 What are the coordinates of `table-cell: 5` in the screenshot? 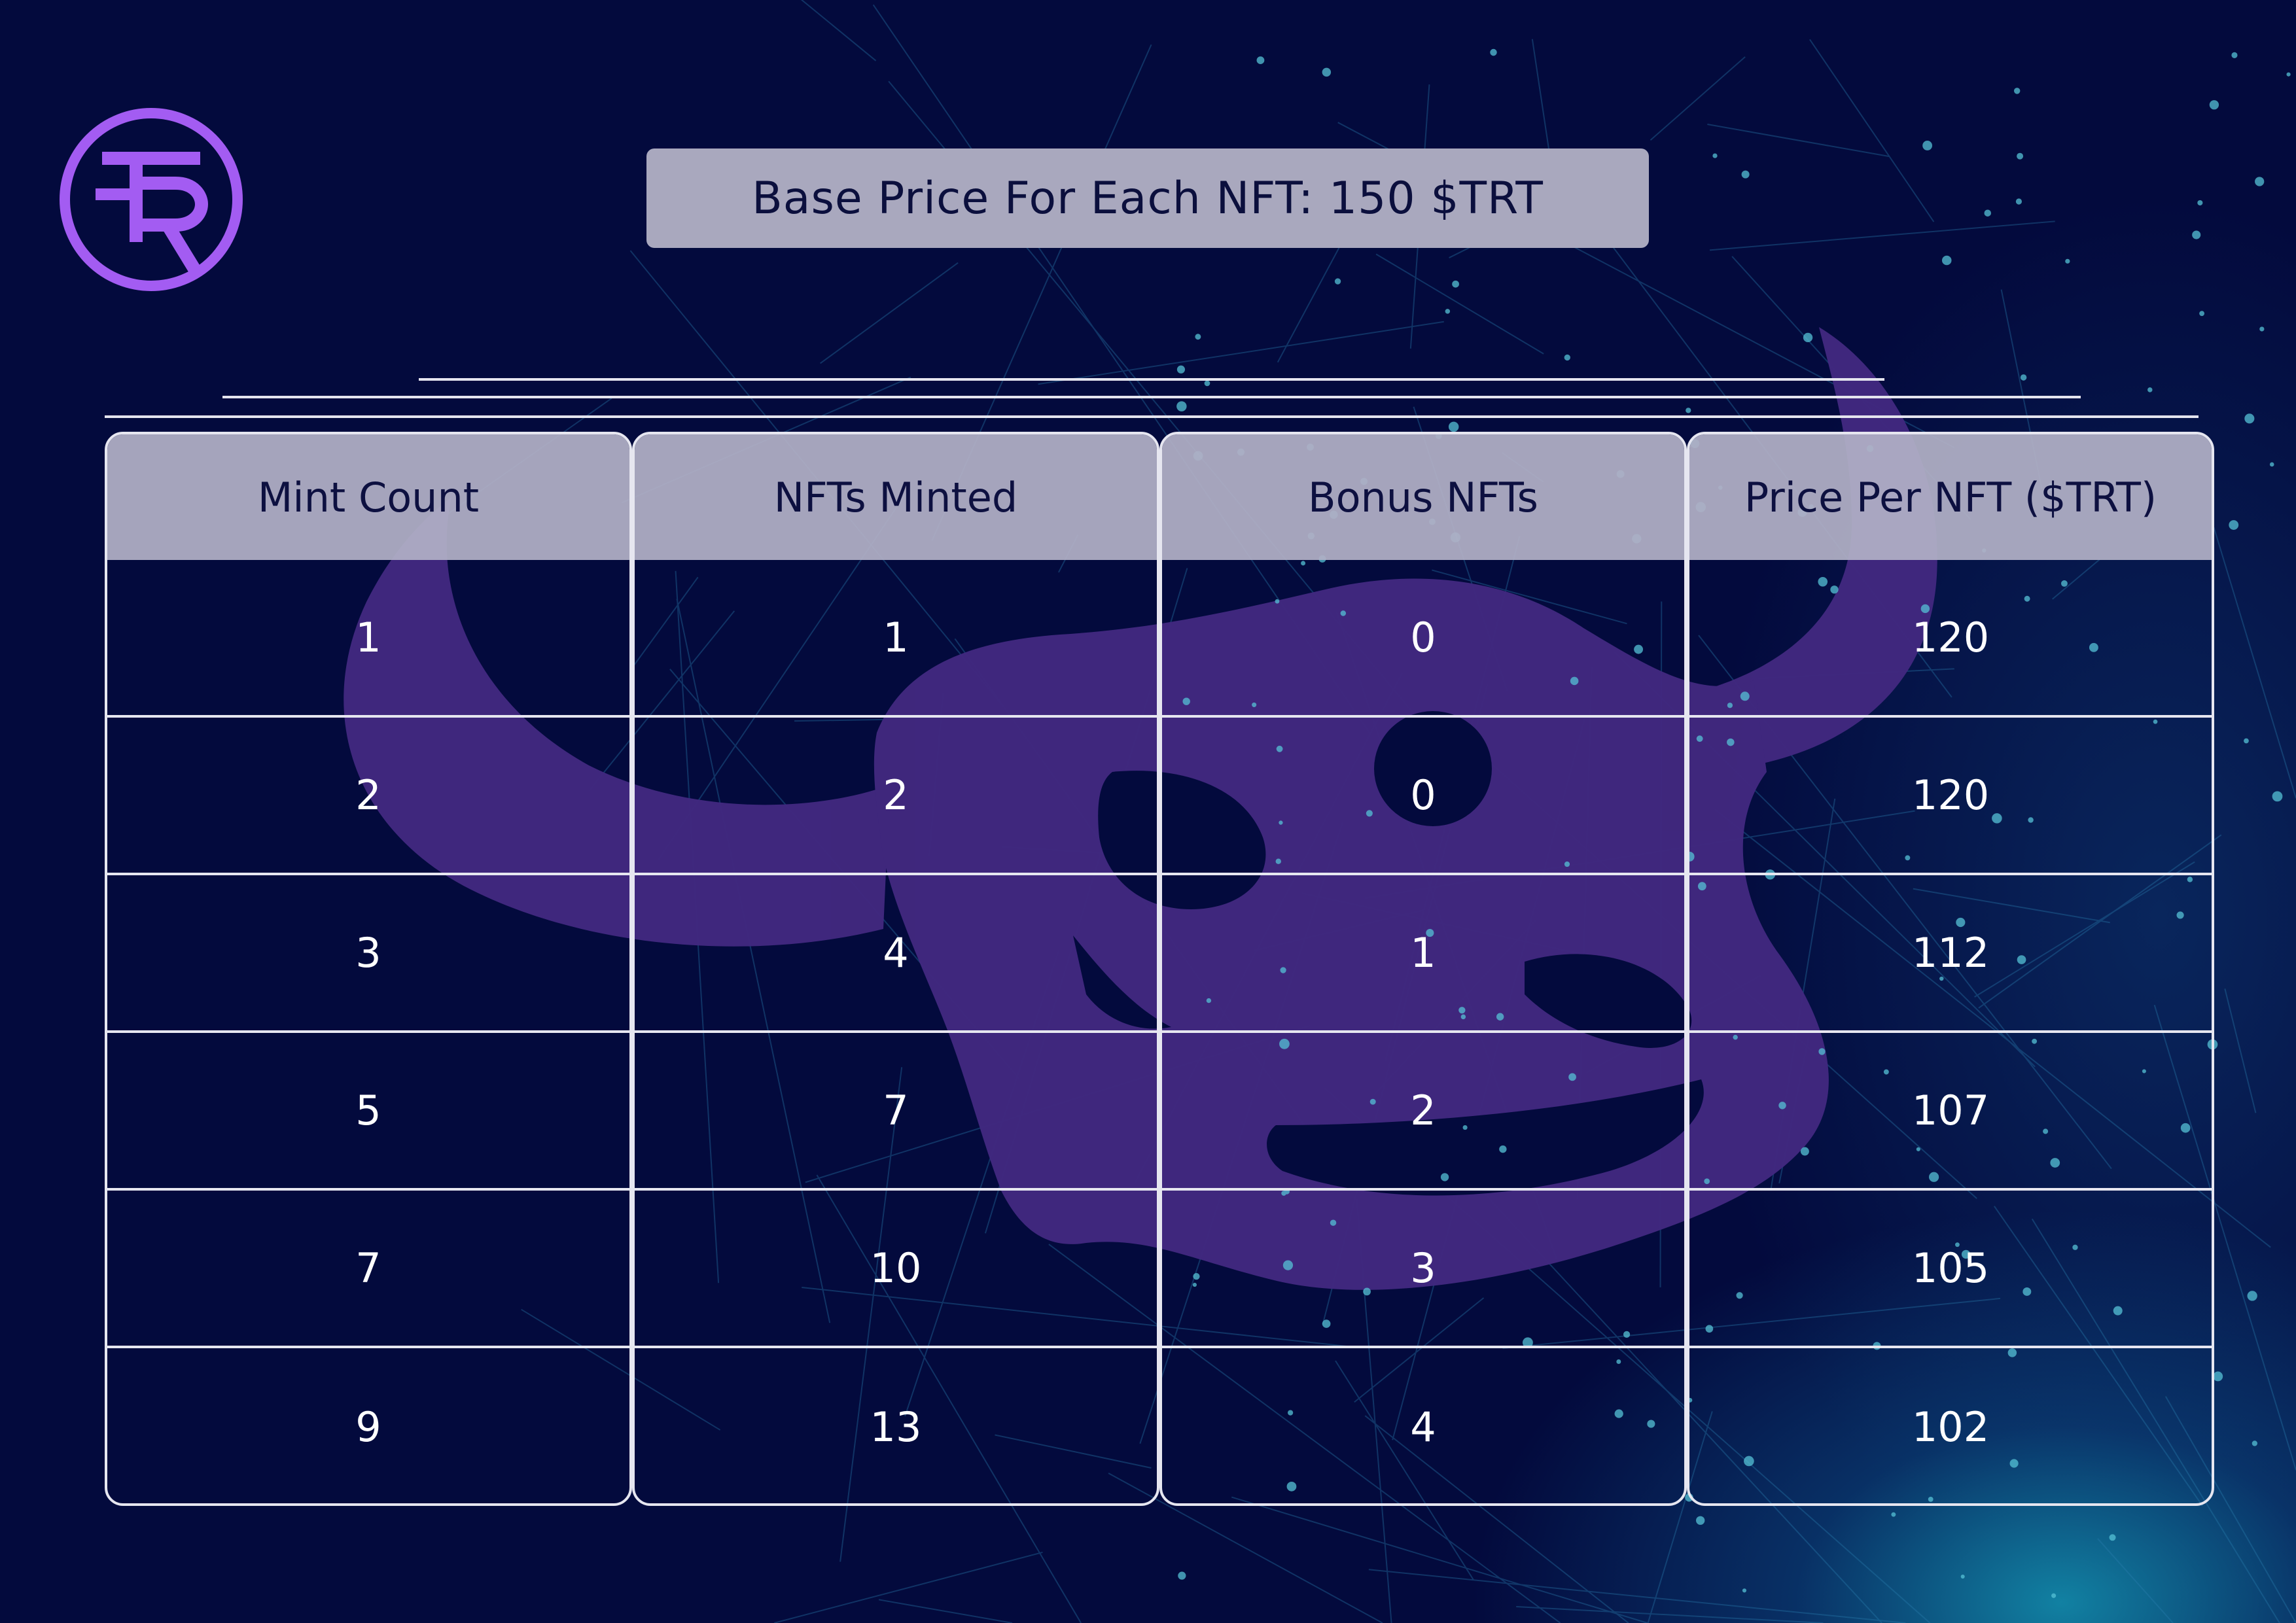 It's located at (368, 1112).